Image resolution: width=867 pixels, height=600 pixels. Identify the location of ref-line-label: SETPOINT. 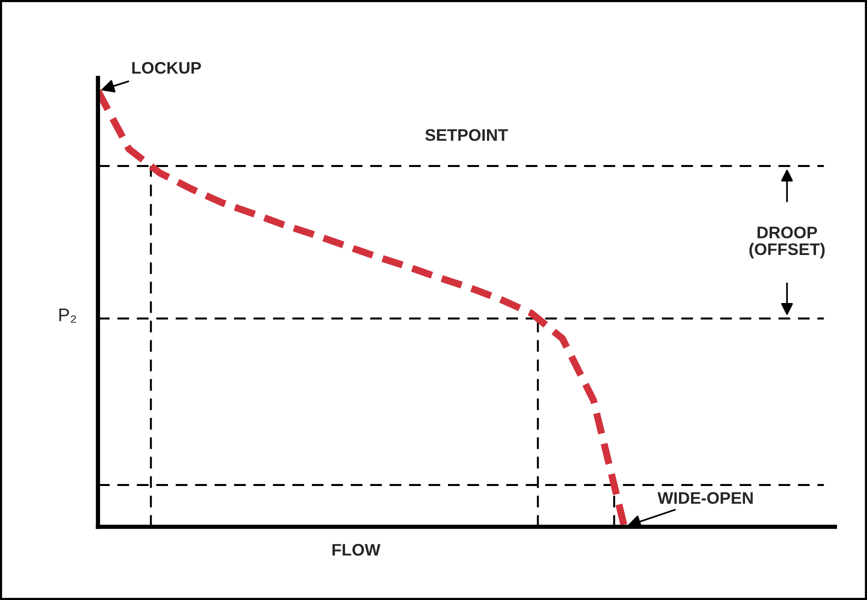
(466, 135).